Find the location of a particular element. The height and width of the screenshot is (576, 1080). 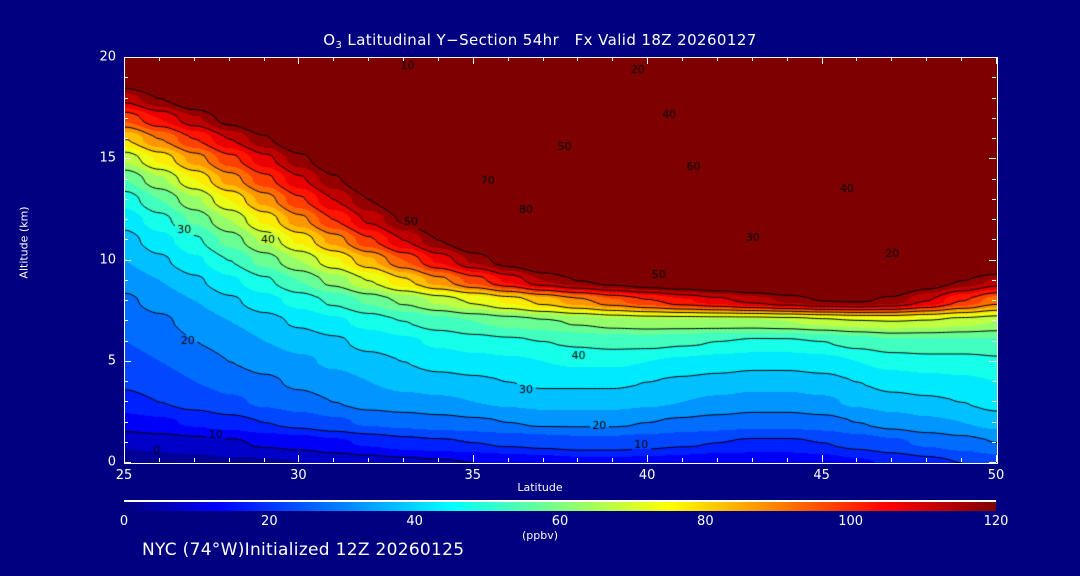

y-tick-label-15: 15 is located at coordinates (107, 158).